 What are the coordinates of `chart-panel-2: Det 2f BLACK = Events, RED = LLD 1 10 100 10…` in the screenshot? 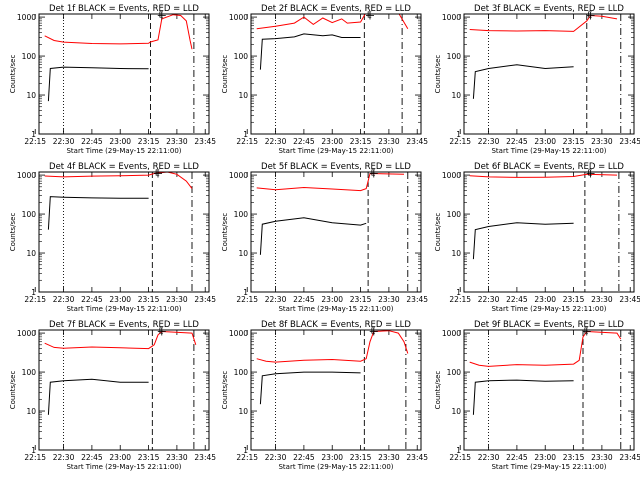 It's located at (324, 79).